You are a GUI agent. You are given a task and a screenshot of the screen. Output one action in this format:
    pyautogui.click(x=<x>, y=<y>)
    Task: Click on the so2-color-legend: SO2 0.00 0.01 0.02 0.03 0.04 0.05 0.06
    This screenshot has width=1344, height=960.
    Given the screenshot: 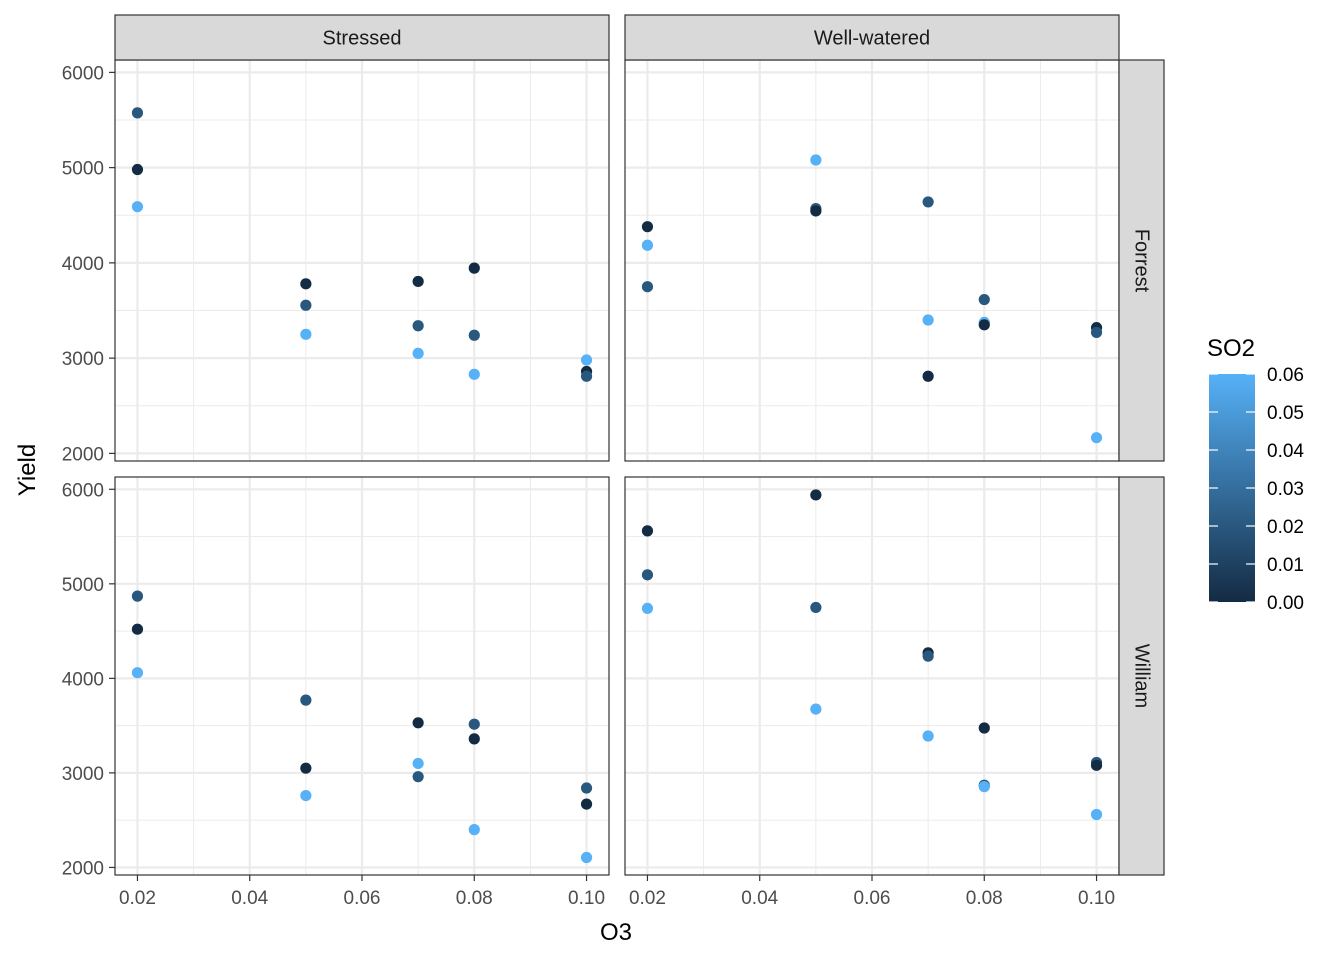 What is the action you would take?
    pyautogui.click(x=1255, y=474)
    